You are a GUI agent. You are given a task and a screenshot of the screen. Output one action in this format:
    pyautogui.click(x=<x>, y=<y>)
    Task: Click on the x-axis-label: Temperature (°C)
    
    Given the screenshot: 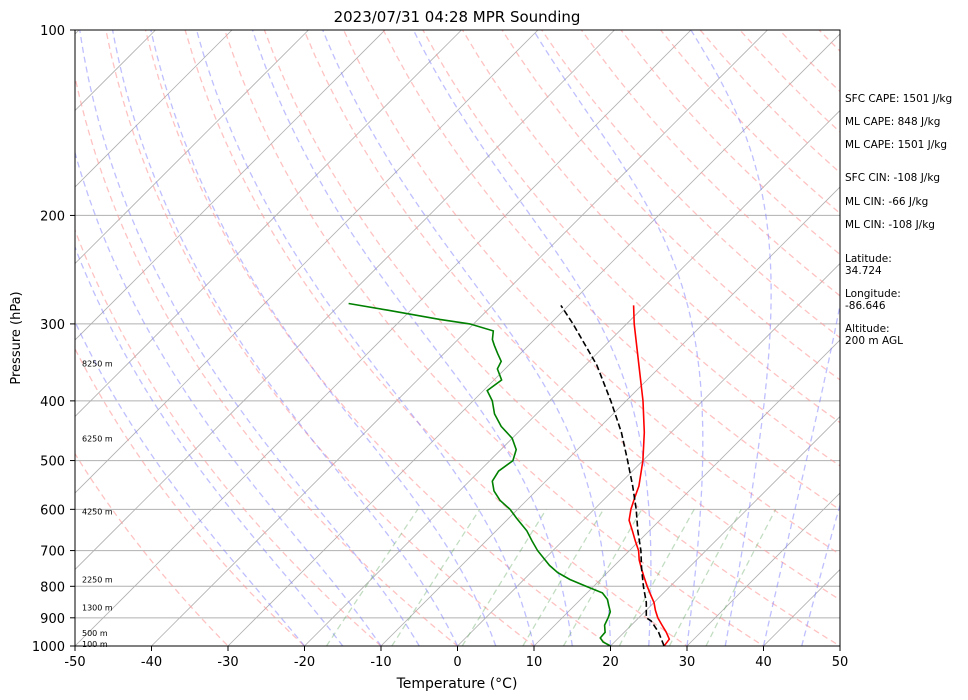 What is the action you would take?
    pyautogui.click(x=457, y=684)
    